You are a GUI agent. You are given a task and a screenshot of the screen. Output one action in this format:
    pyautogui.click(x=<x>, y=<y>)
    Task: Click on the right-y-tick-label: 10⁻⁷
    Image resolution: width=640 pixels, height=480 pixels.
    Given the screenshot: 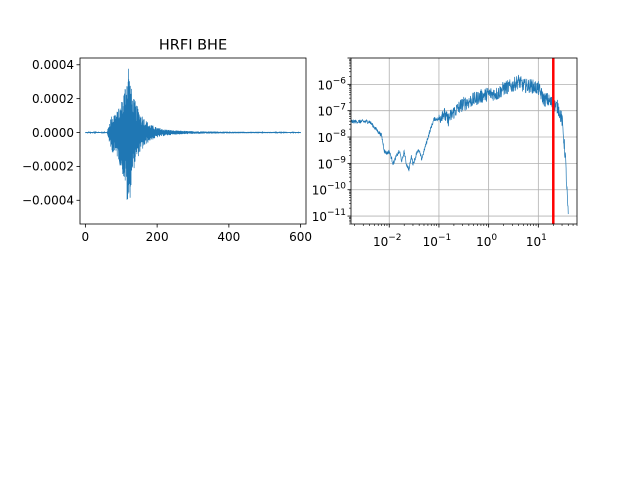 What is the action you would take?
    pyautogui.click(x=331, y=111)
    